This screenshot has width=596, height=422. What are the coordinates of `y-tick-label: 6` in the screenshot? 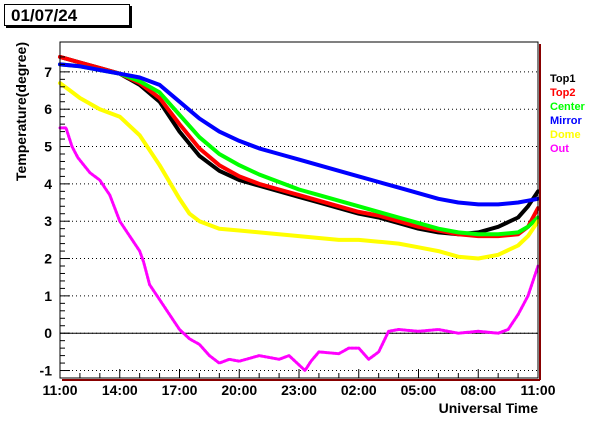 It's located at (48, 109).